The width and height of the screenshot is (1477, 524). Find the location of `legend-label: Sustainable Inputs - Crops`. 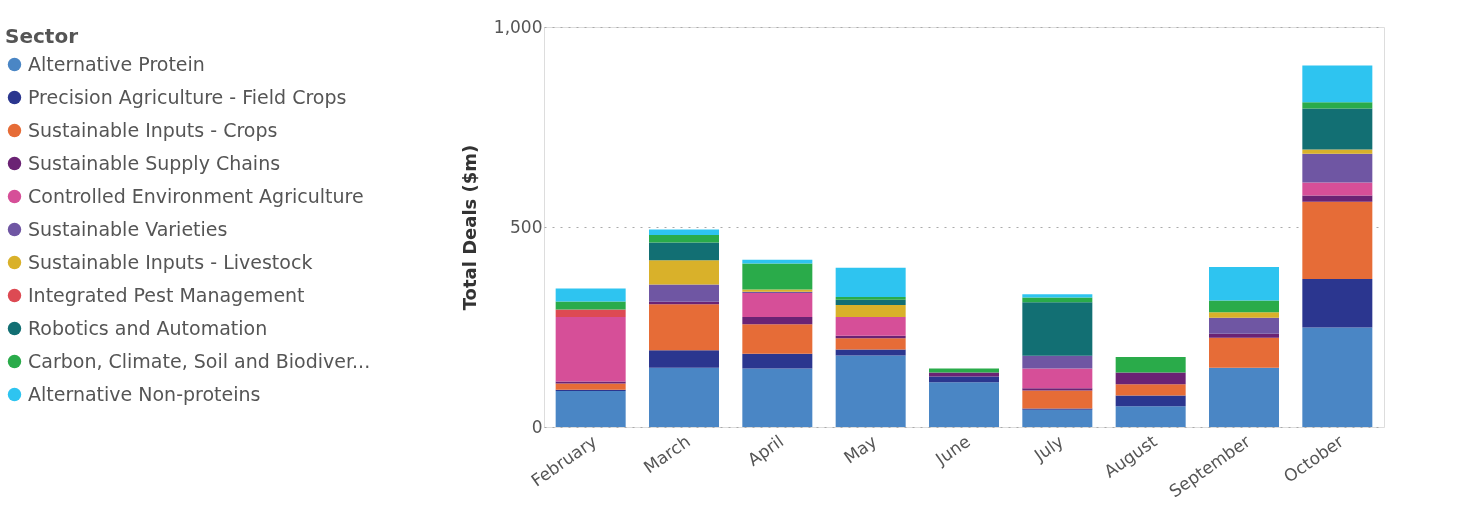

legend-label: Sustainable Inputs - Crops is located at coordinates (153, 129).